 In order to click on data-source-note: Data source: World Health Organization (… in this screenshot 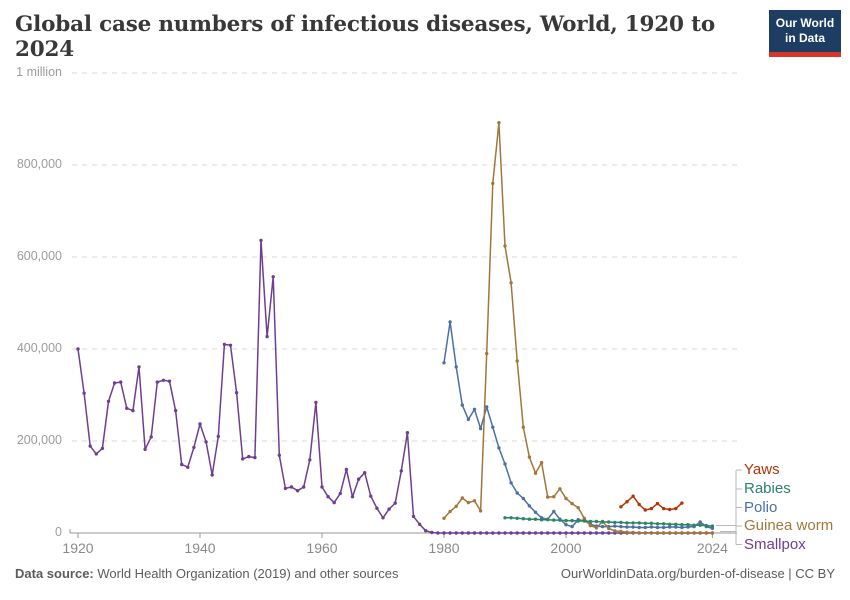, I will do `click(206, 573)`.